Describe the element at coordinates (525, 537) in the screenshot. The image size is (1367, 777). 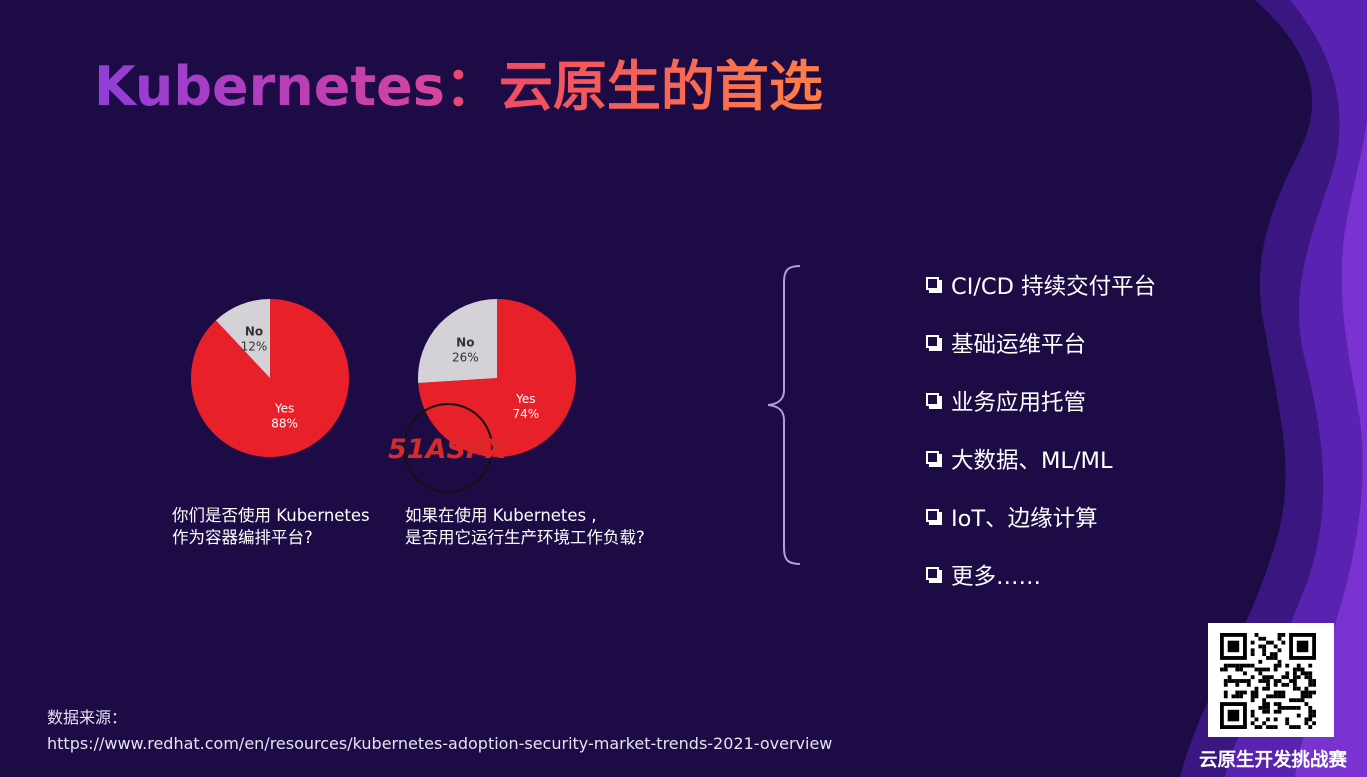
I see `question-line: 是否用它运行生产环境工作负载?` at that location.